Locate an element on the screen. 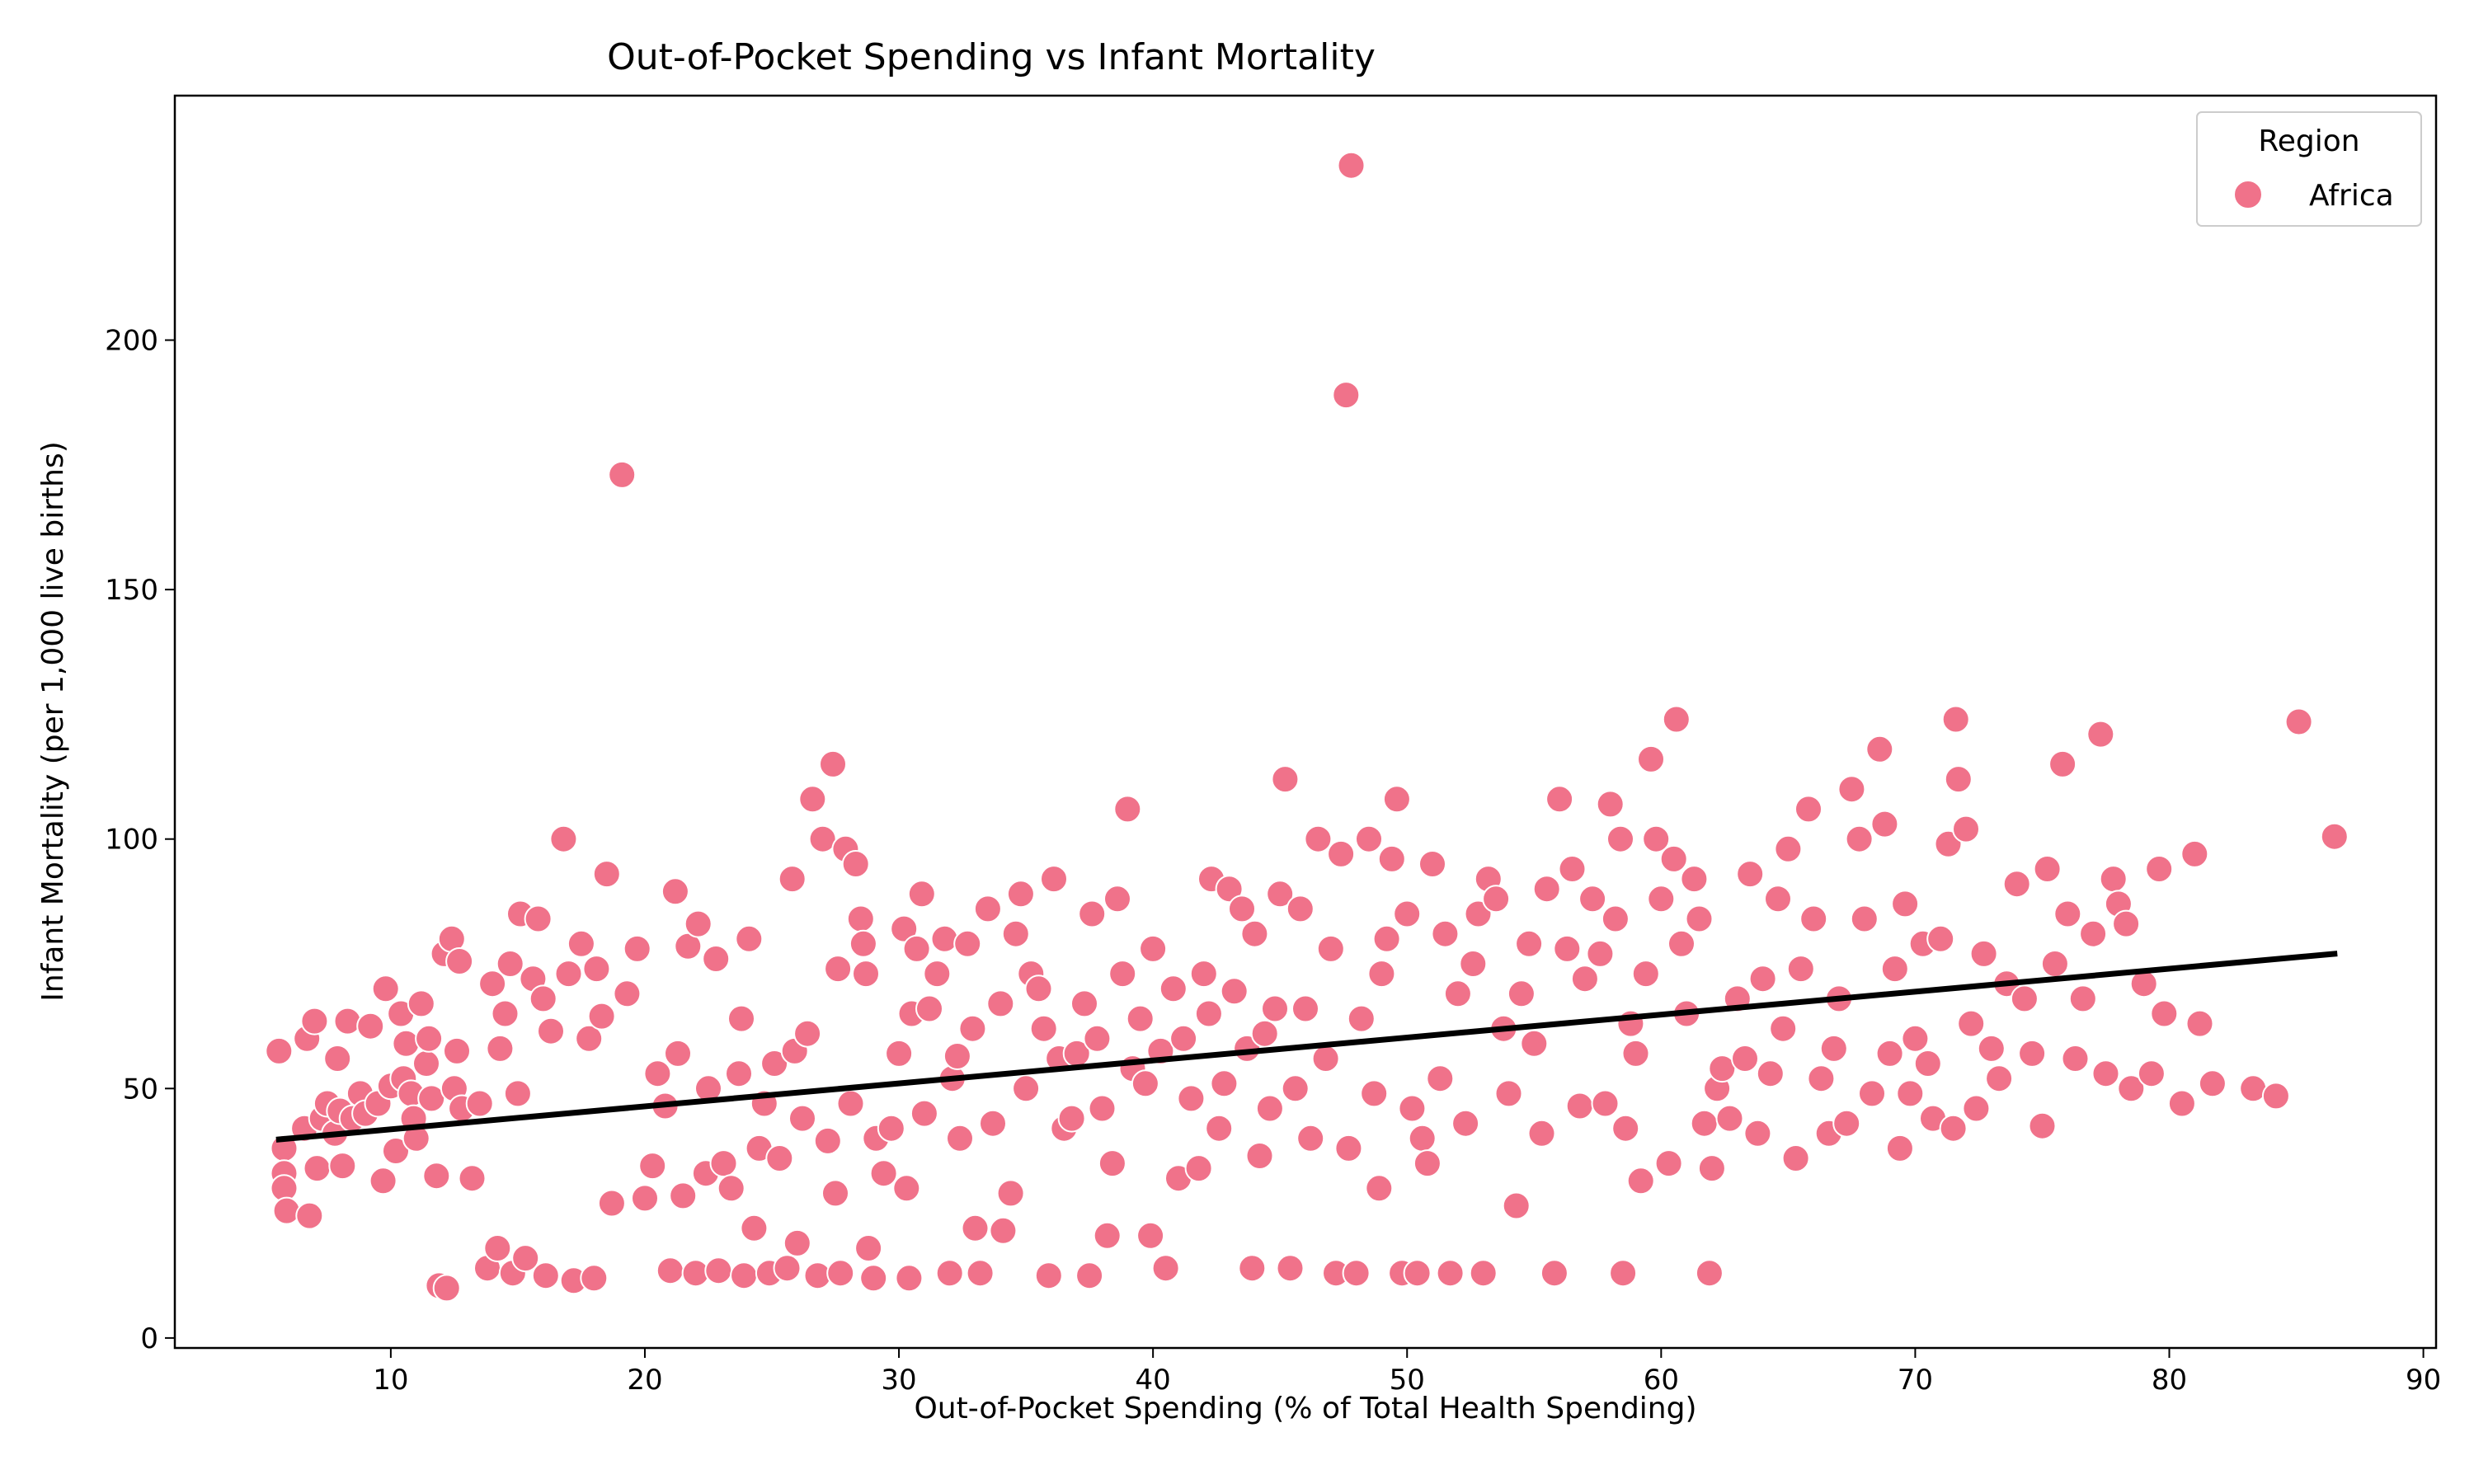 Image resolution: width=2474 pixels, height=1484 pixels. x-tick-label: 70 is located at coordinates (1915, 1380).